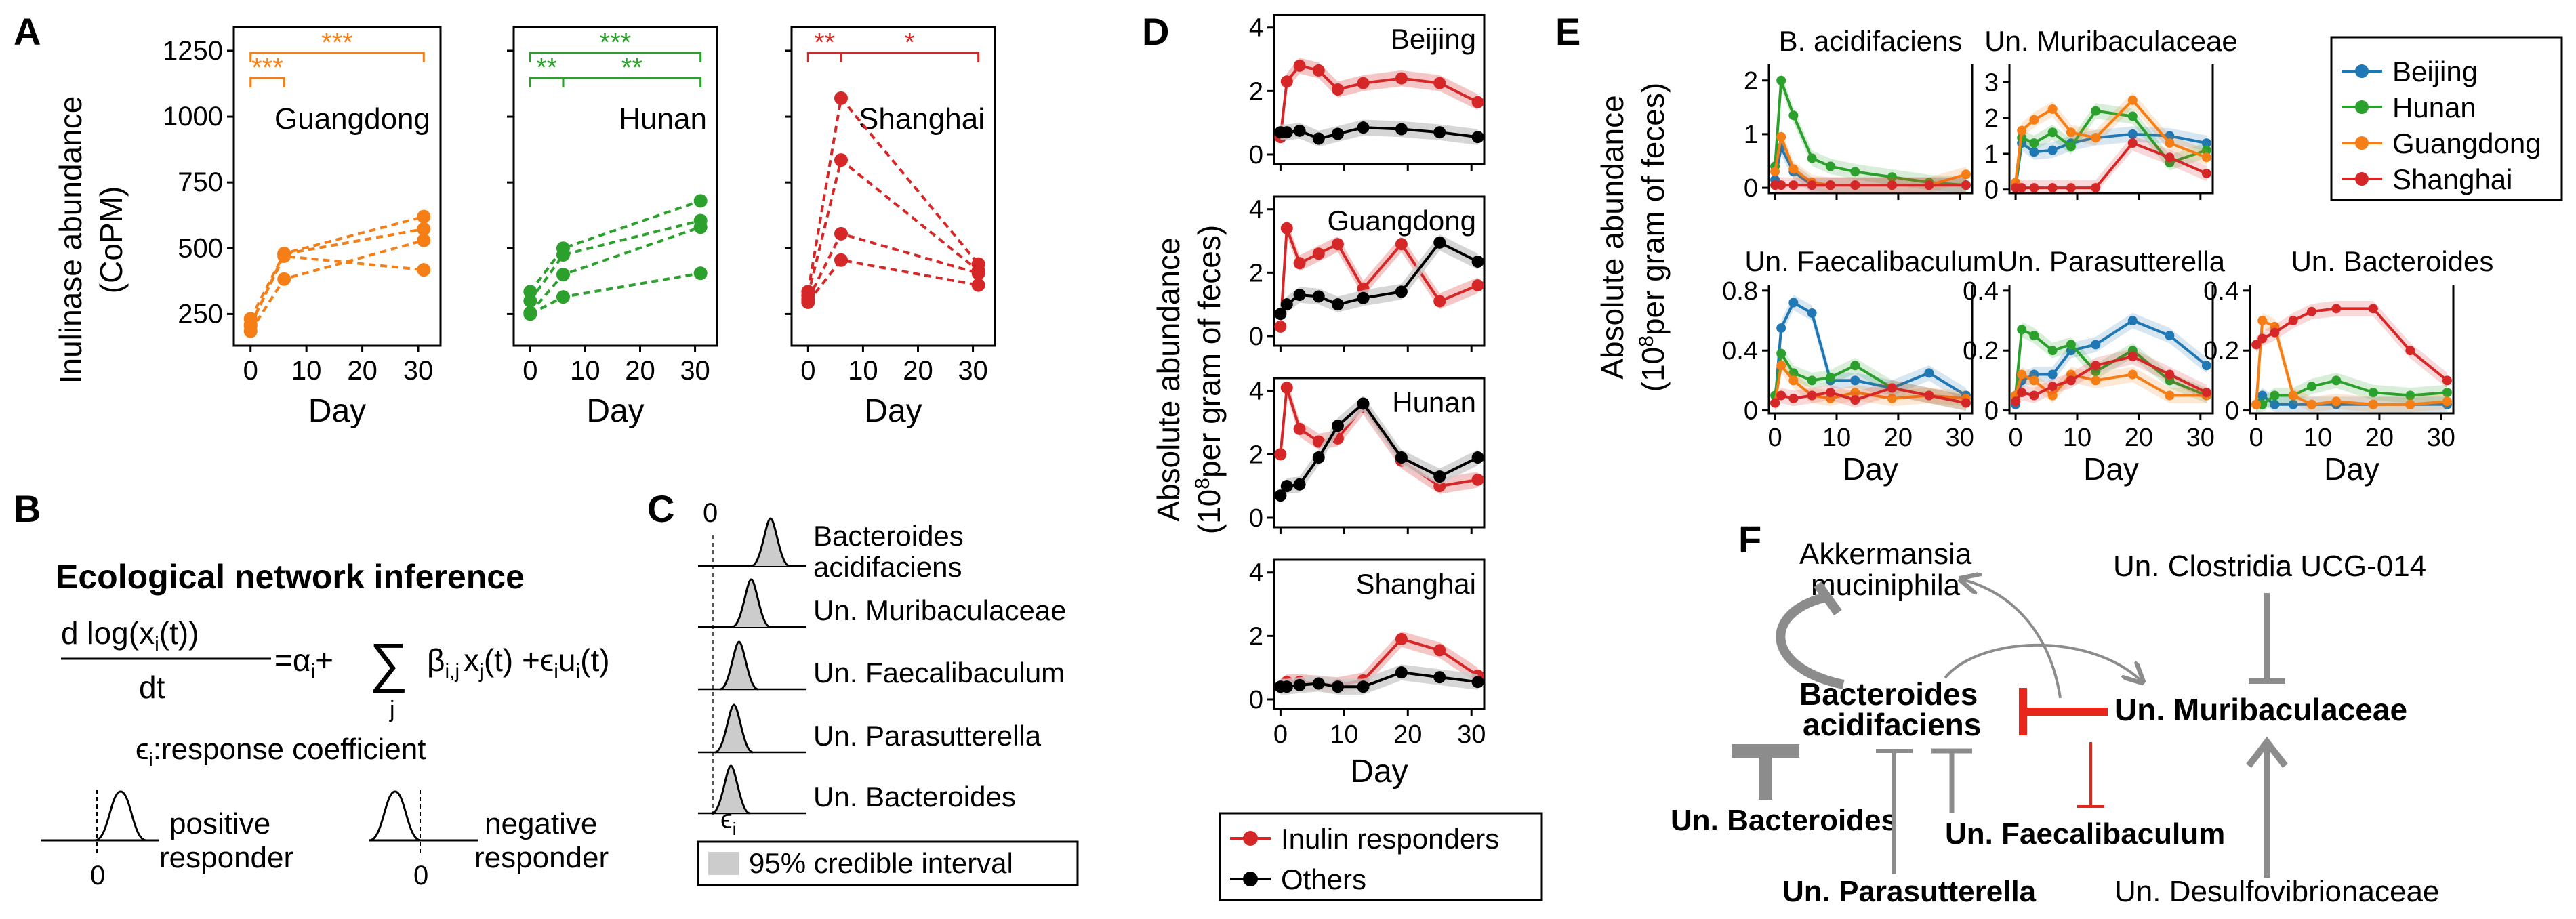 This screenshot has height=919, width=2576. I want to click on eq-x-sub: j, so click(481, 671).